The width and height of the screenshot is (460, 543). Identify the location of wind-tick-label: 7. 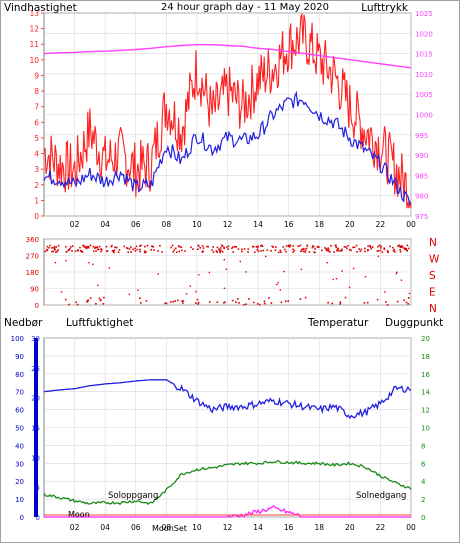
(36, 107).